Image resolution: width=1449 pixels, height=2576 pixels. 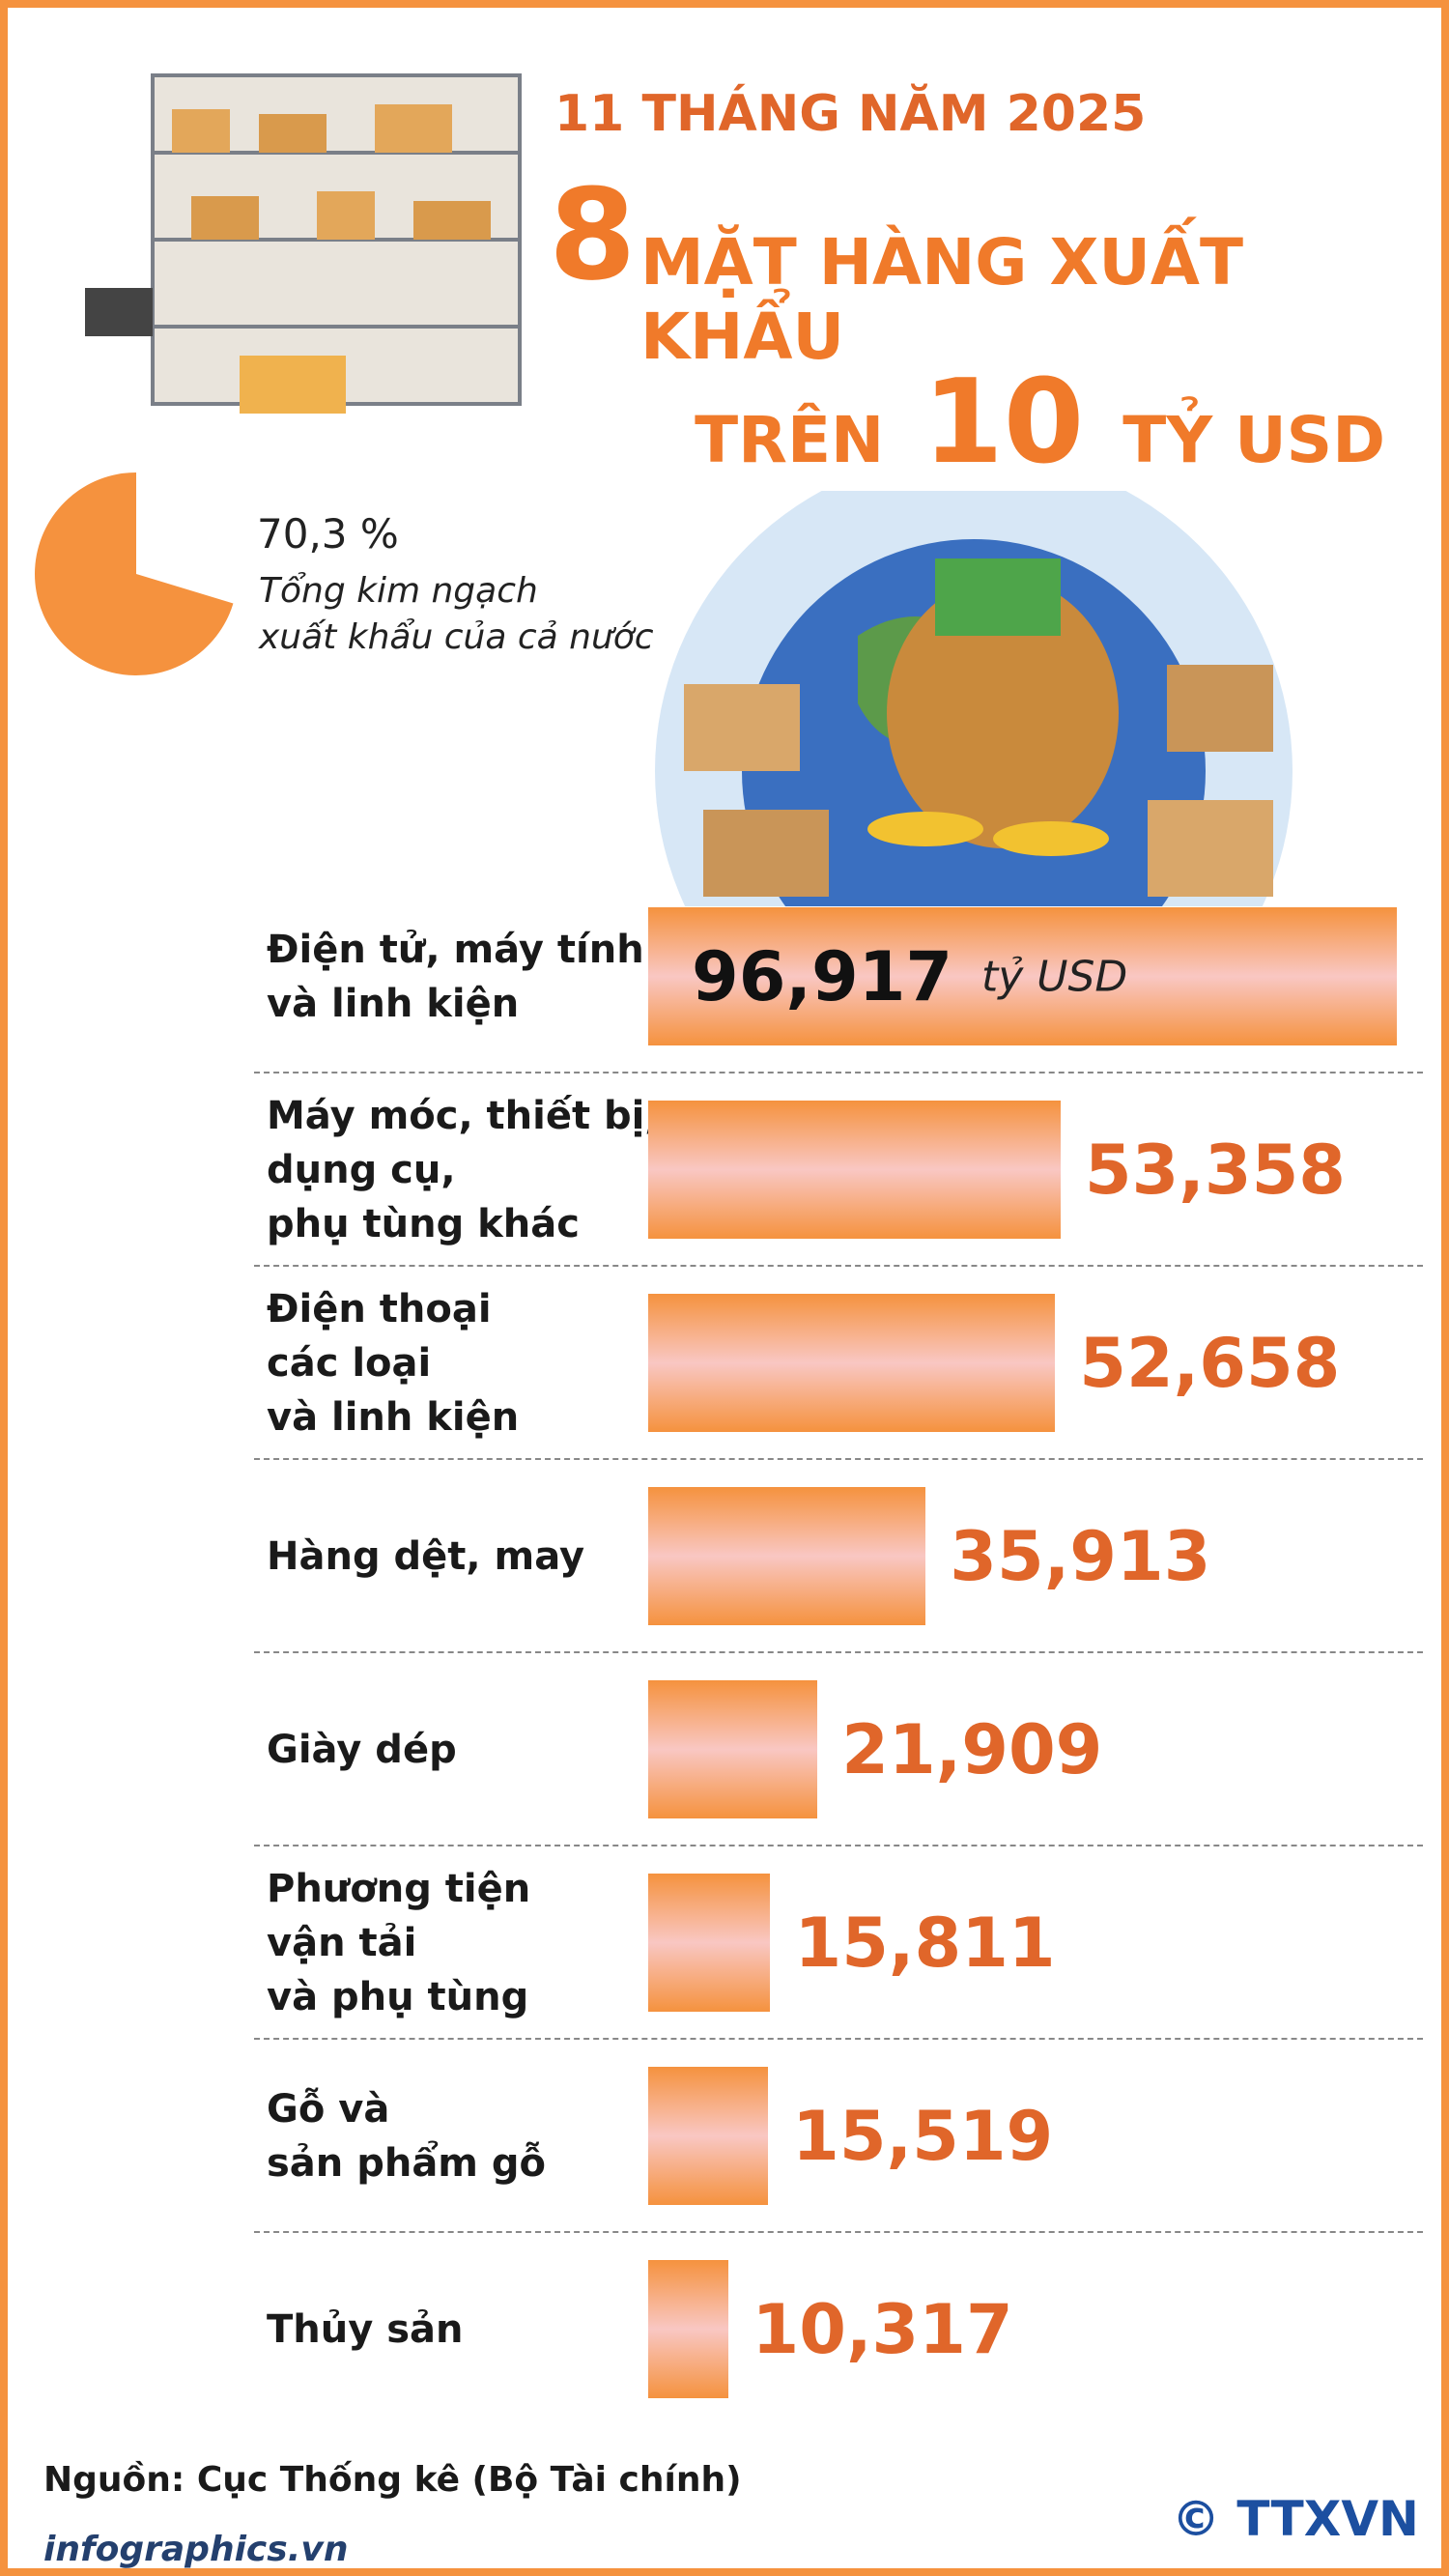 I want to click on category-label: Phương tiện vận tải và phụ tùng, so click(x=399, y=1943).